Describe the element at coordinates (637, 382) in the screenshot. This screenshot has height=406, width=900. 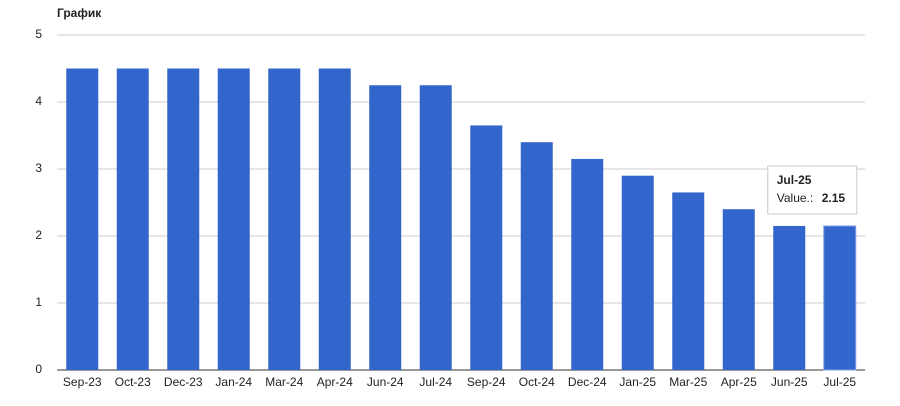
I see `x-tick-label: Jan-25` at that location.